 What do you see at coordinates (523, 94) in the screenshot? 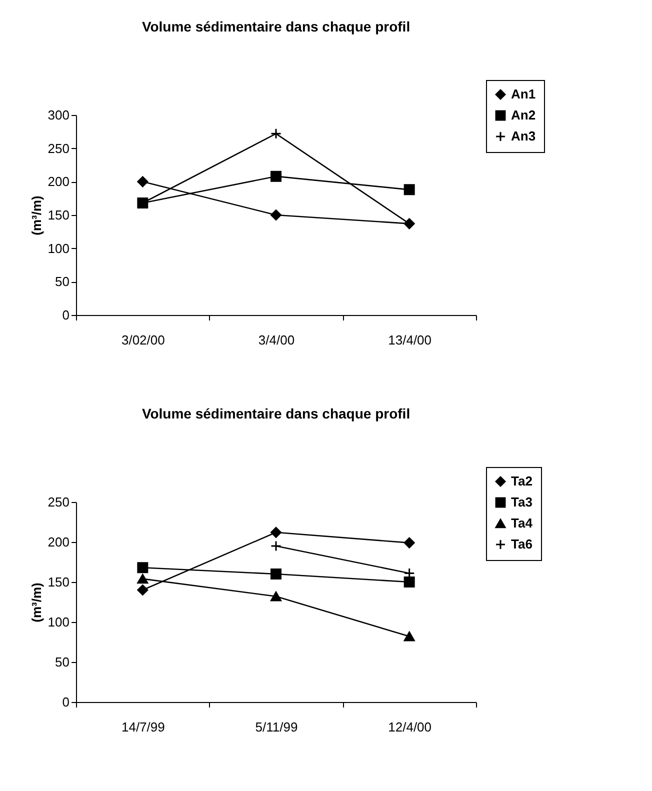
I see `legend-label: An1` at bounding box center [523, 94].